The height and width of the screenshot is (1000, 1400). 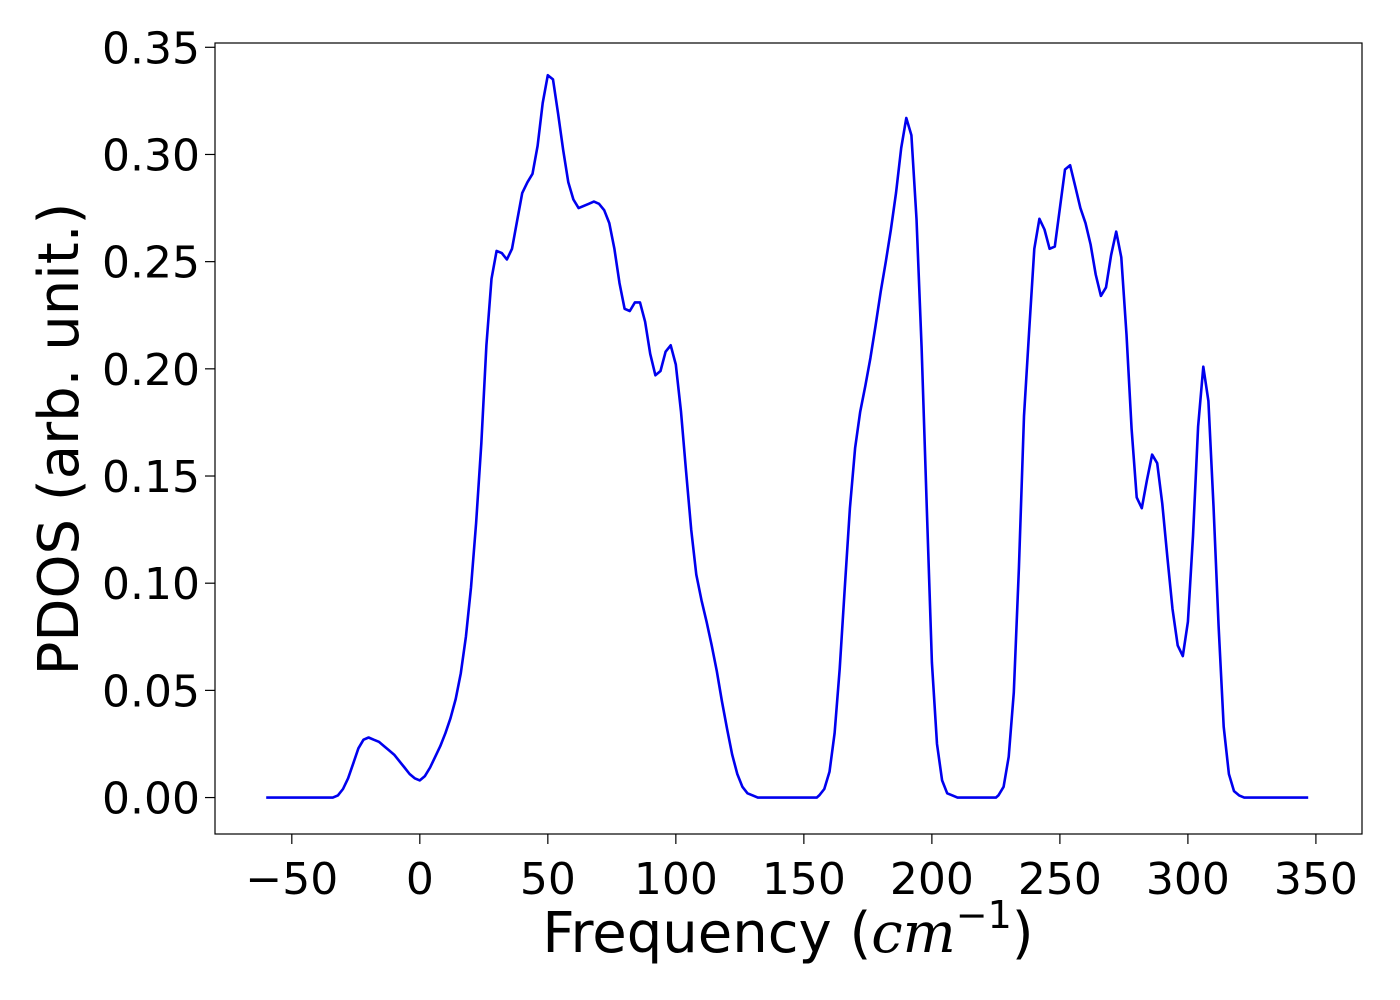 I want to click on y-tick-label: 0.05, so click(x=151, y=691).